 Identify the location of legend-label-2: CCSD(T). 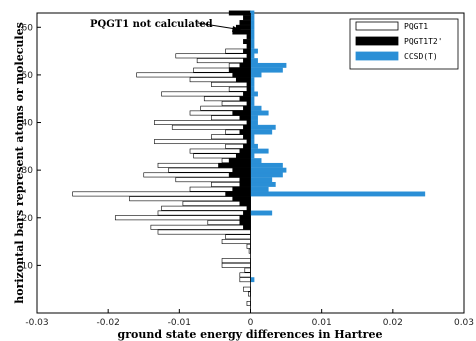
(421, 56).